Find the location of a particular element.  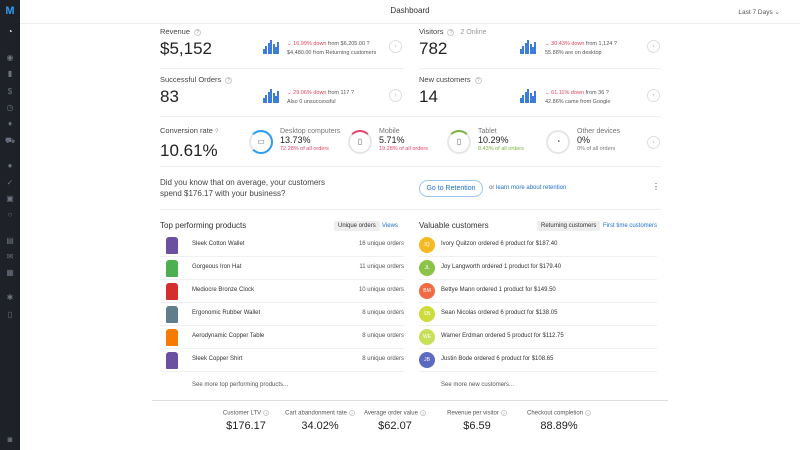

gear-icon: ✱ is located at coordinates (10, 297).